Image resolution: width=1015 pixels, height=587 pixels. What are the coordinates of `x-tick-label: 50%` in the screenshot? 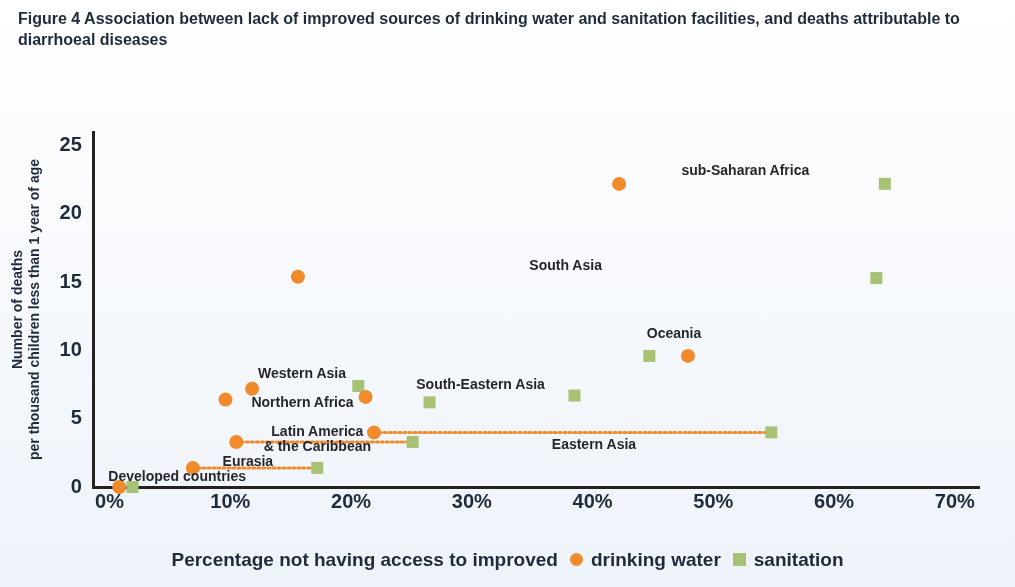 It's located at (713, 500).